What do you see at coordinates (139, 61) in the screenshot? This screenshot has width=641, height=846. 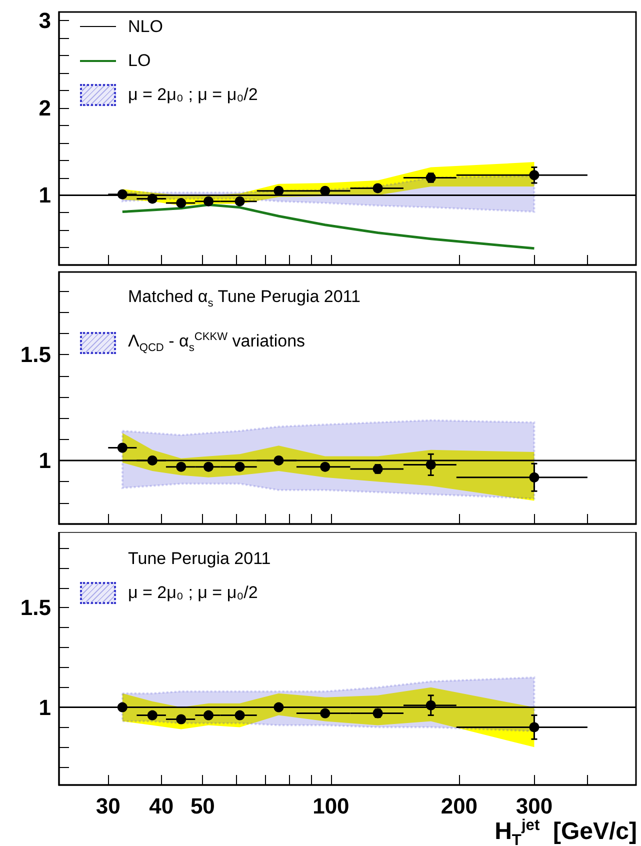 I see `legend-label: LO` at bounding box center [139, 61].